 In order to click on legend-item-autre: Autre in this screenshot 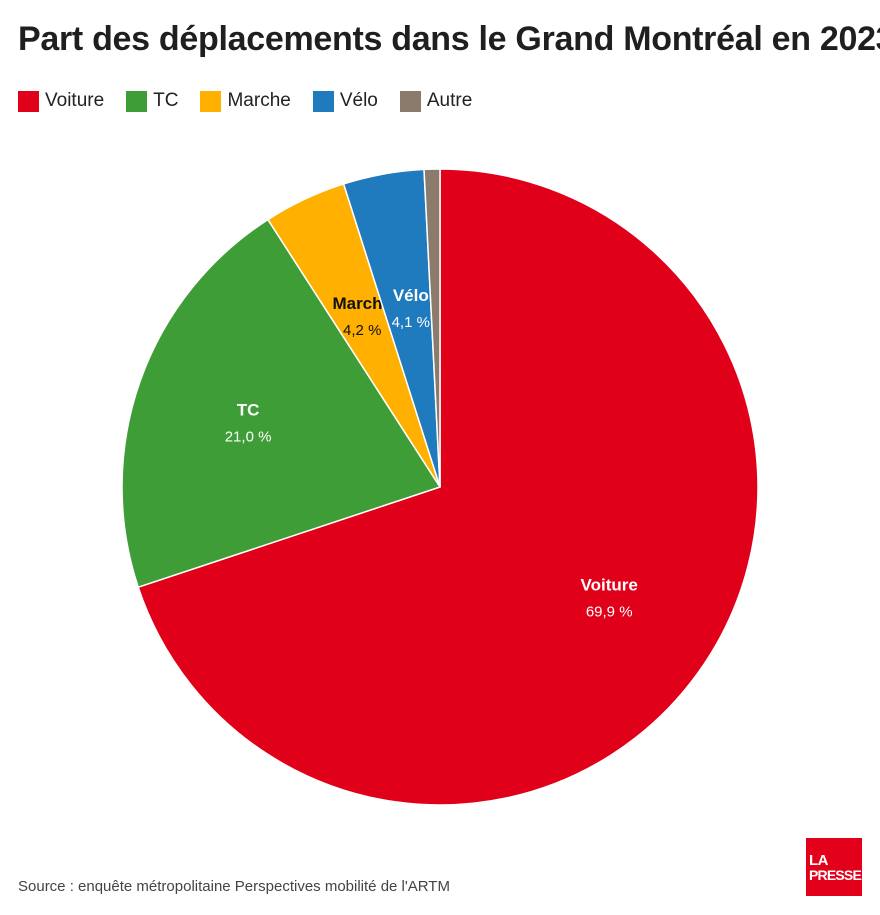, I will do `click(436, 101)`.